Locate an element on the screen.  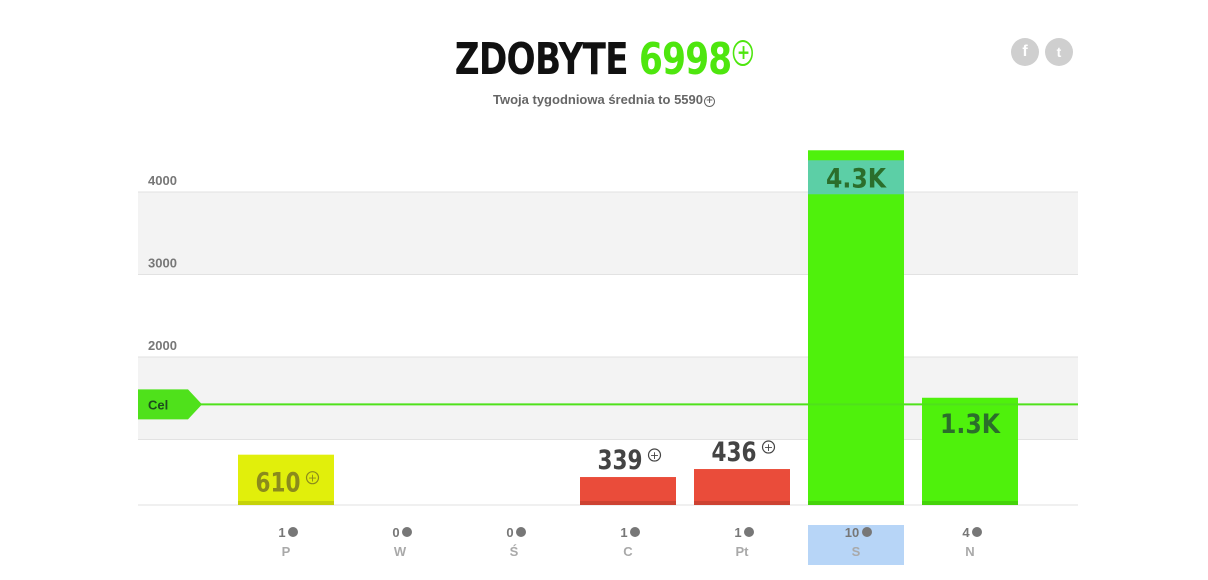
day-label-Ś: Ś is located at coordinates (514, 551).